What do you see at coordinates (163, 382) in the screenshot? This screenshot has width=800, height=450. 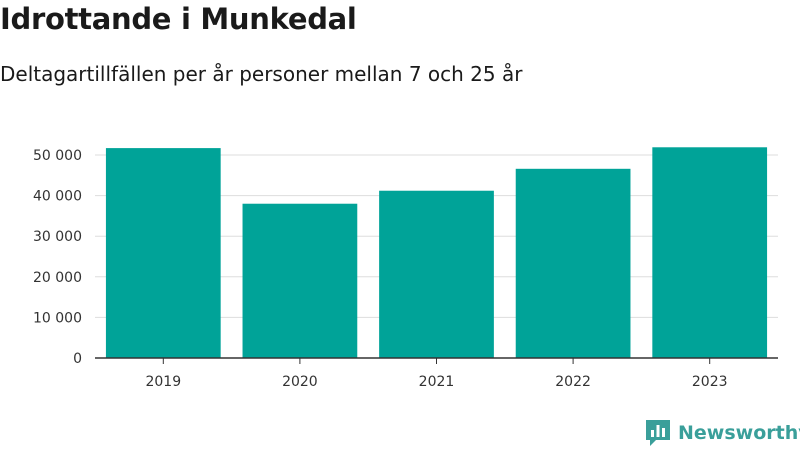 I see `x-tick-label: 2019` at bounding box center [163, 382].